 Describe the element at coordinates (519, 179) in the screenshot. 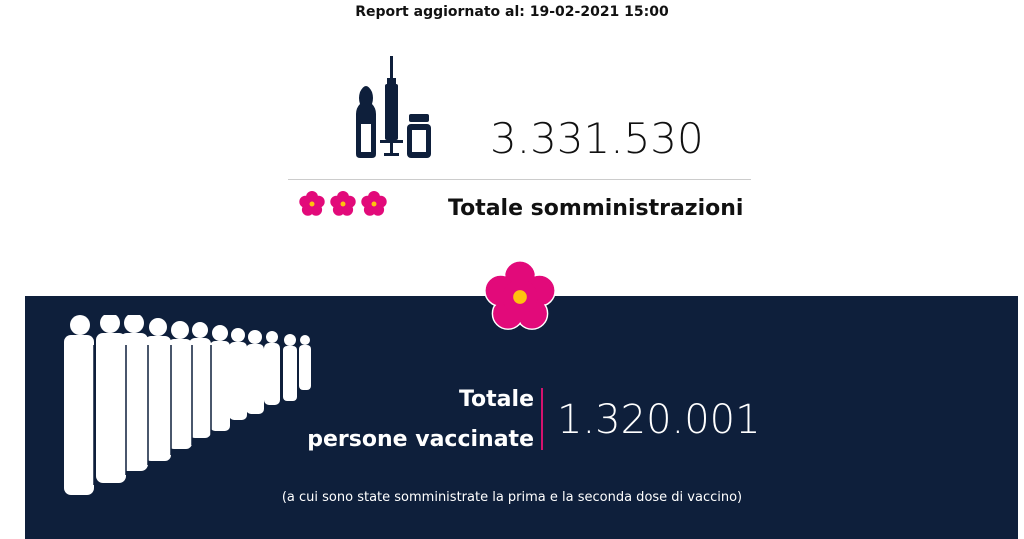

I see `divider` at that location.